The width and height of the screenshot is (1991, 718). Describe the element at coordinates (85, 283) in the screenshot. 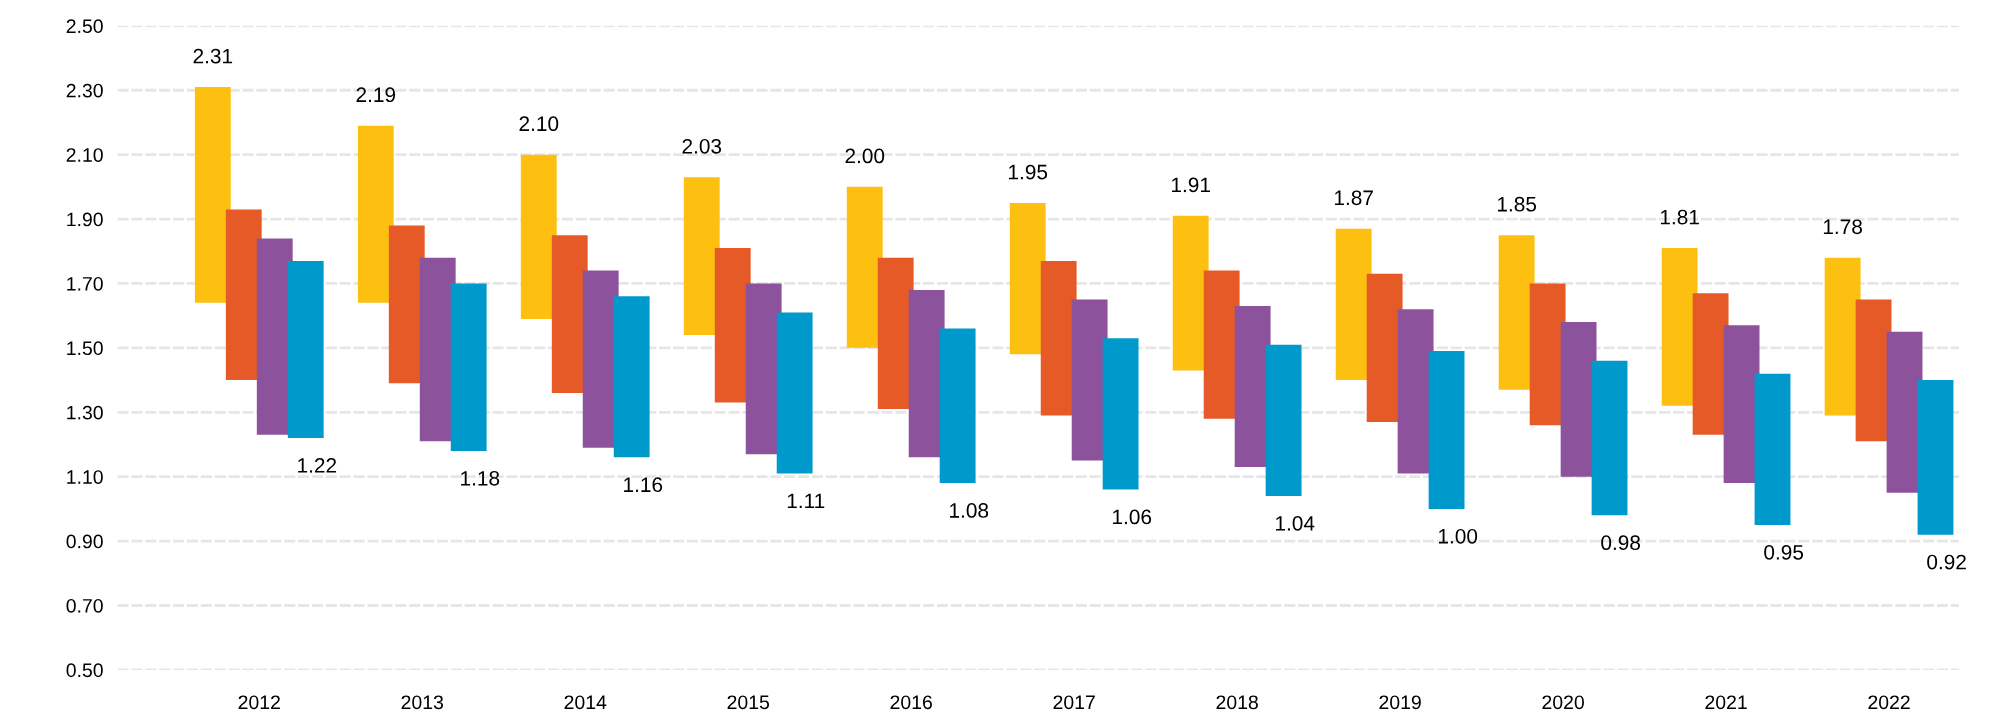

I see `y-tick-label: 1.70` at that location.